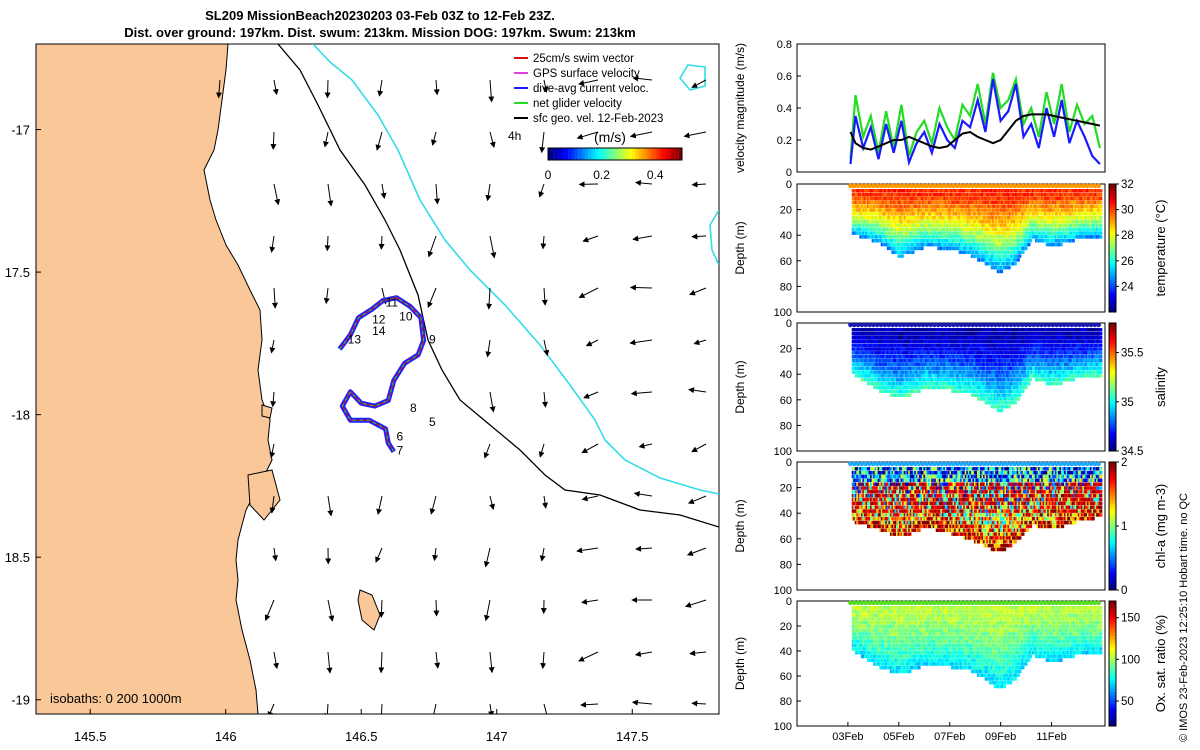 This screenshot has width=1200, height=750. What do you see at coordinates (406, 317) in the screenshot?
I see `day-label: 10` at bounding box center [406, 317].